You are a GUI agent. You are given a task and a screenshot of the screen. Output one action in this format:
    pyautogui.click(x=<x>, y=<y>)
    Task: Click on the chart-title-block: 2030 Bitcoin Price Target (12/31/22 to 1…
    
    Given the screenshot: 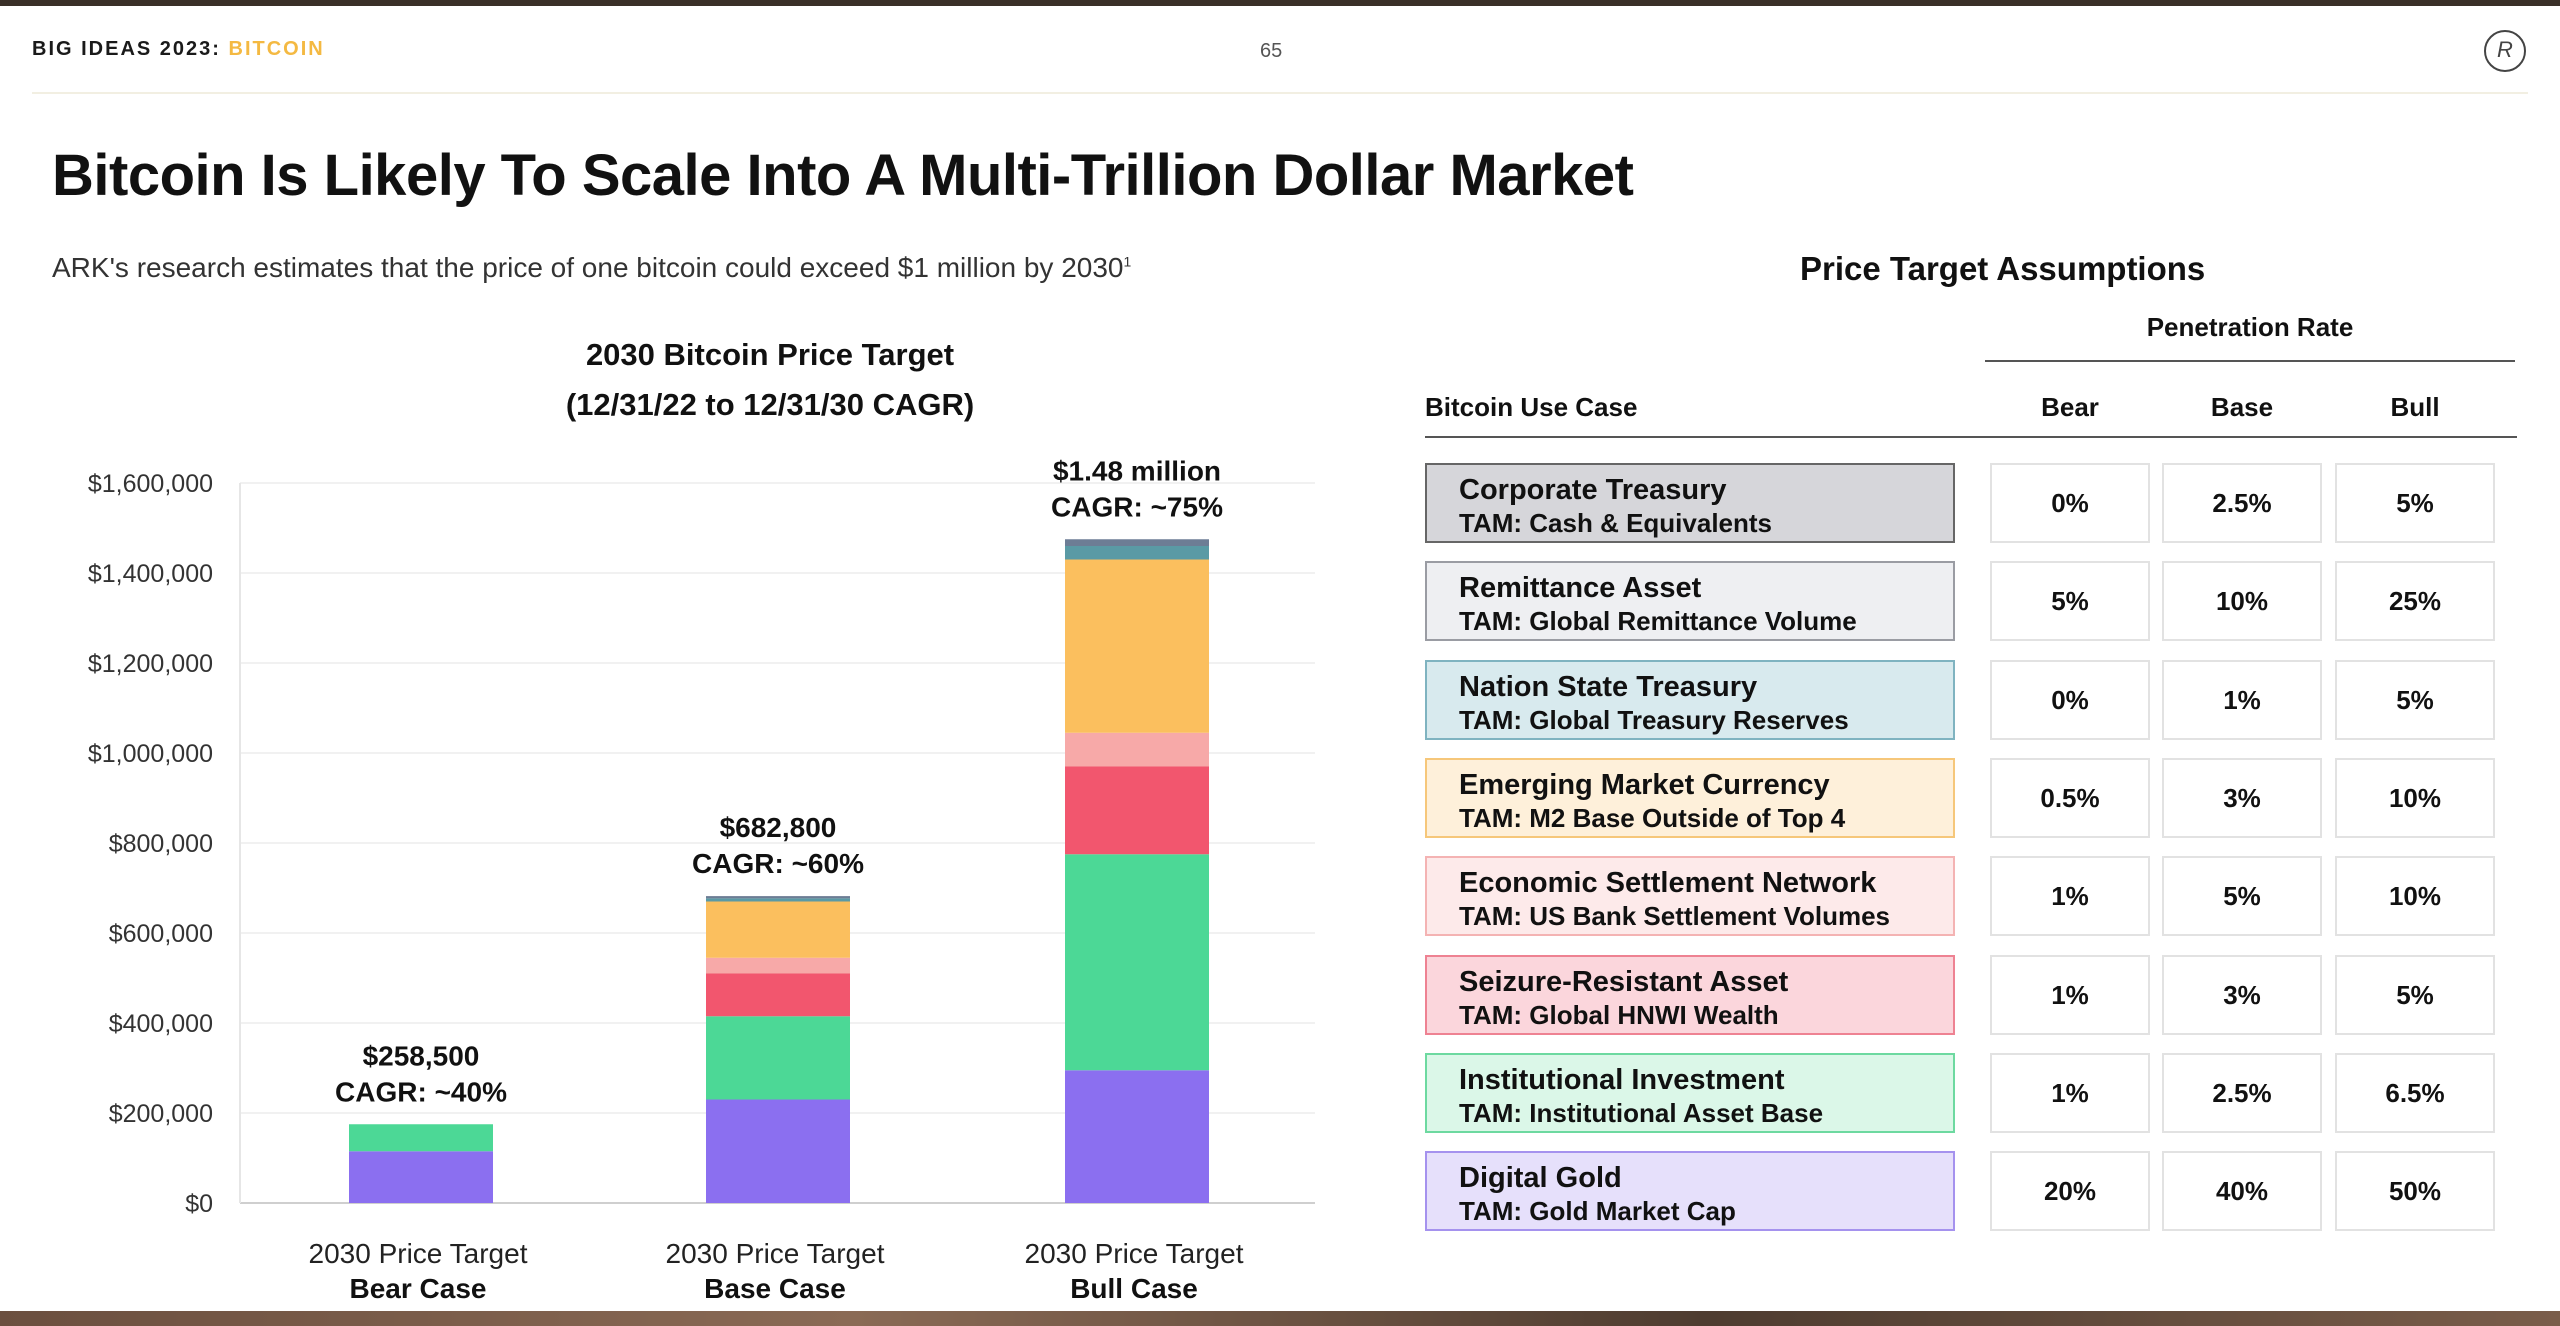 What is the action you would take?
    pyautogui.click(x=770, y=380)
    